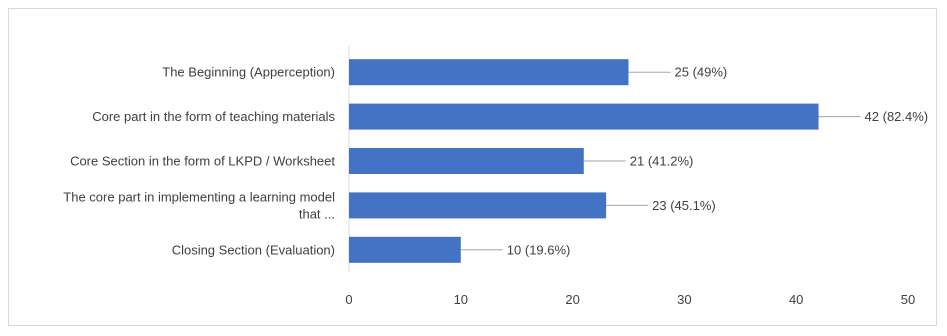 Image resolution: width=947 pixels, height=336 pixels. Describe the element at coordinates (348, 299) in the screenshot. I see `x-tick-label: 0` at that location.